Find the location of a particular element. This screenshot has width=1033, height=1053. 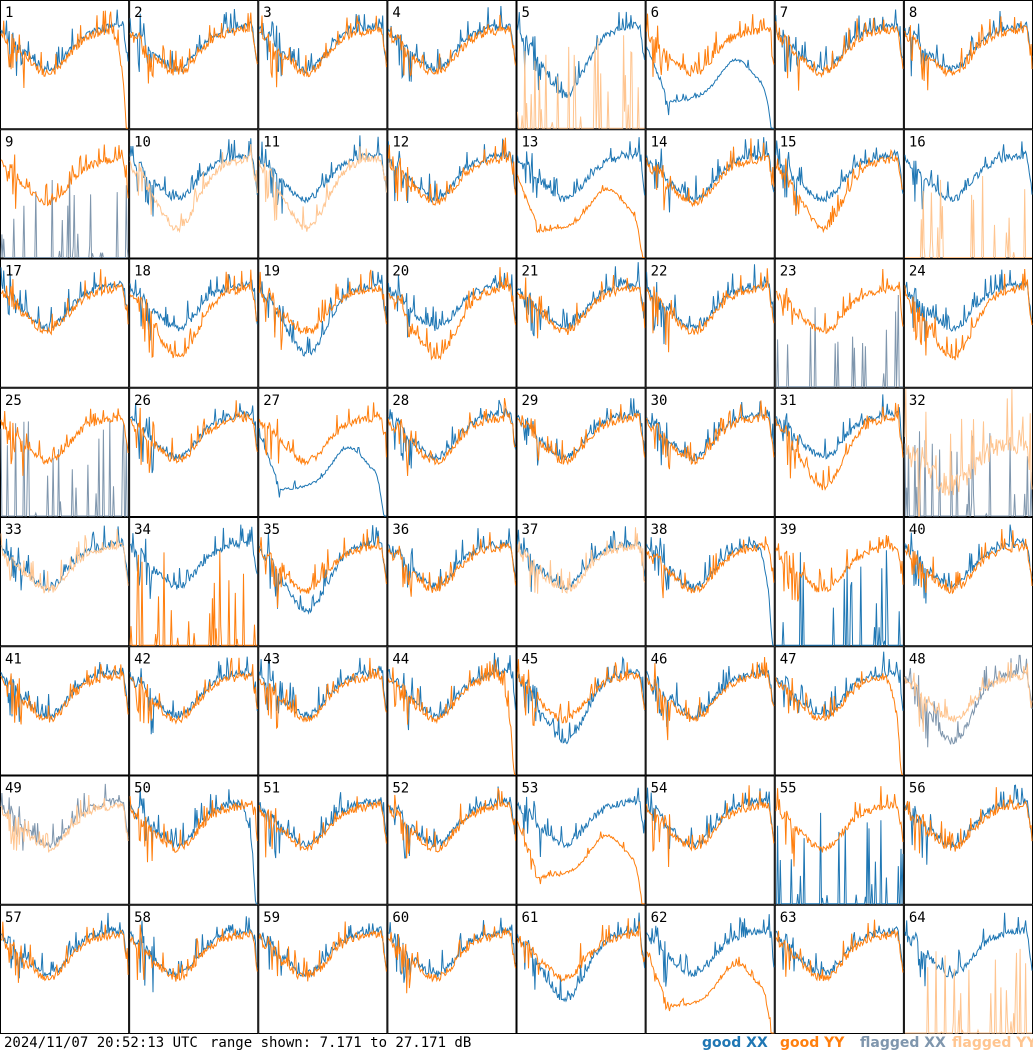

tile-57: 57 is located at coordinates (65, 969).